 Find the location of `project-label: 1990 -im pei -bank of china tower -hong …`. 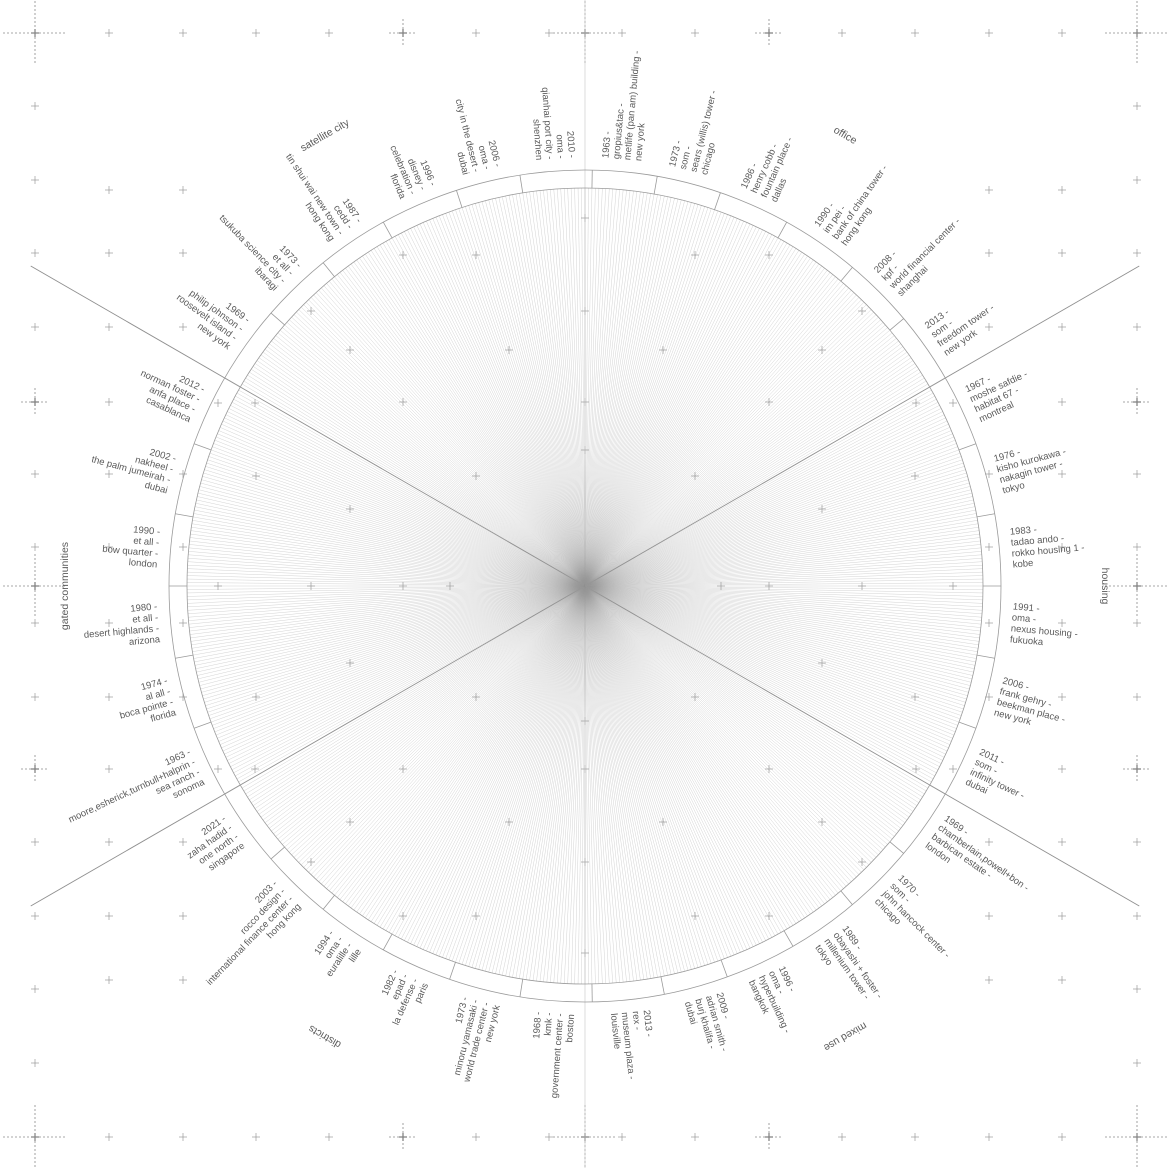

project-label: 1990 -im pei -bank of china tower -hong … is located at coordinates (855, 199).